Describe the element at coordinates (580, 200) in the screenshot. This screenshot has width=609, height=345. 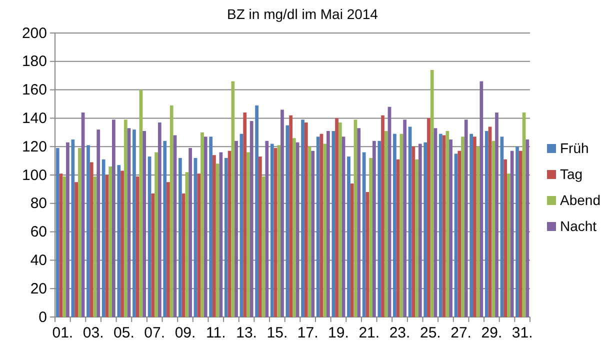
I see `legend-label: Abend` at that location.